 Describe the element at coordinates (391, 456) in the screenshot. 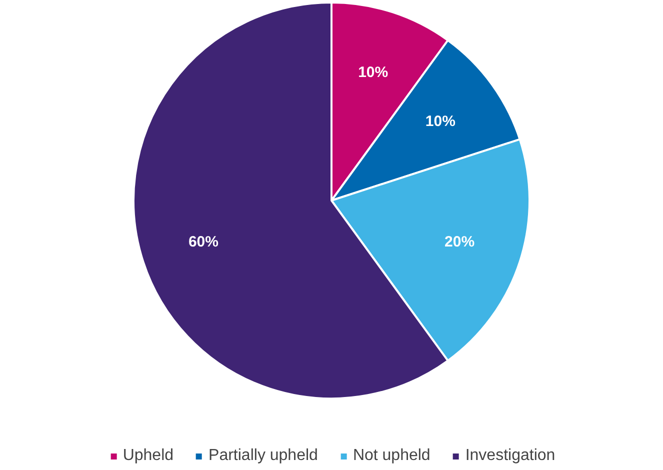

I see `legend-label: Not upheld` at that location.